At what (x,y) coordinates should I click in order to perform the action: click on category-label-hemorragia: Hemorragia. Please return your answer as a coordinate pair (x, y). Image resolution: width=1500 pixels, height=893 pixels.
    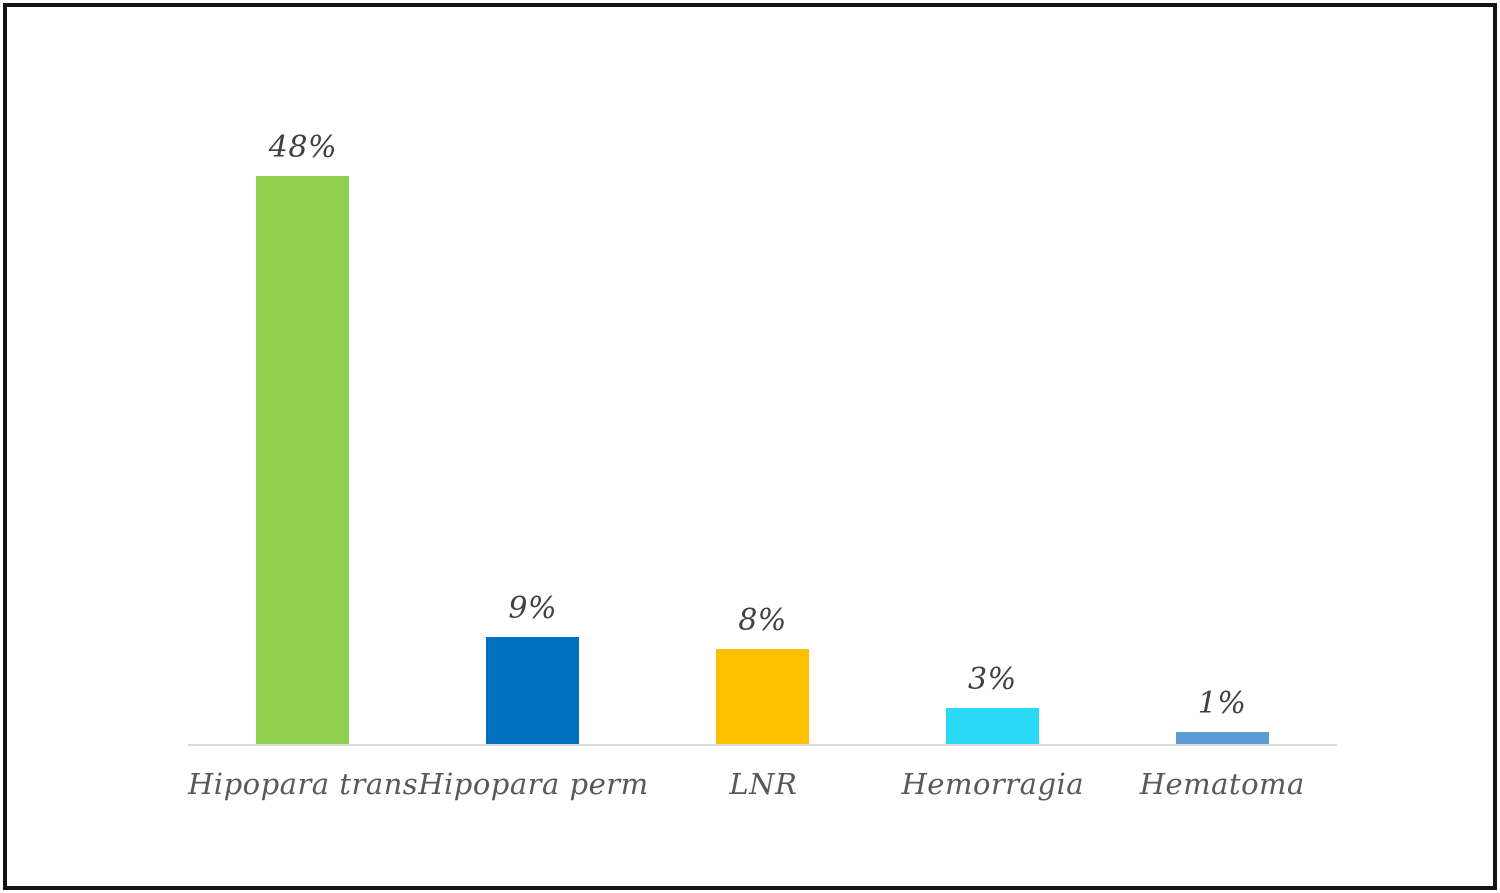
    Looking at the image, I should click on (993, 784).